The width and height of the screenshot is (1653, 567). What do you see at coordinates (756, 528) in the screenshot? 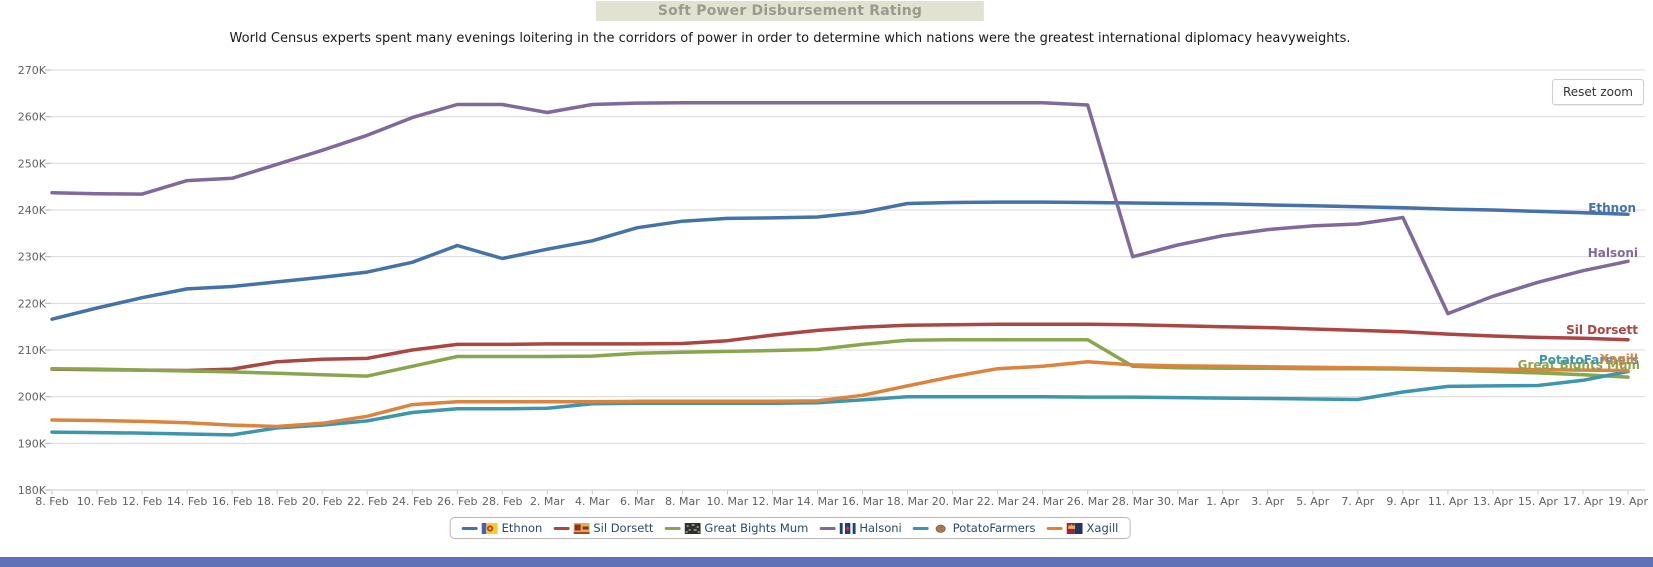
I see `legend-label-great-bights-mum: Great Bights Mum` at bounding box center [756, 528].